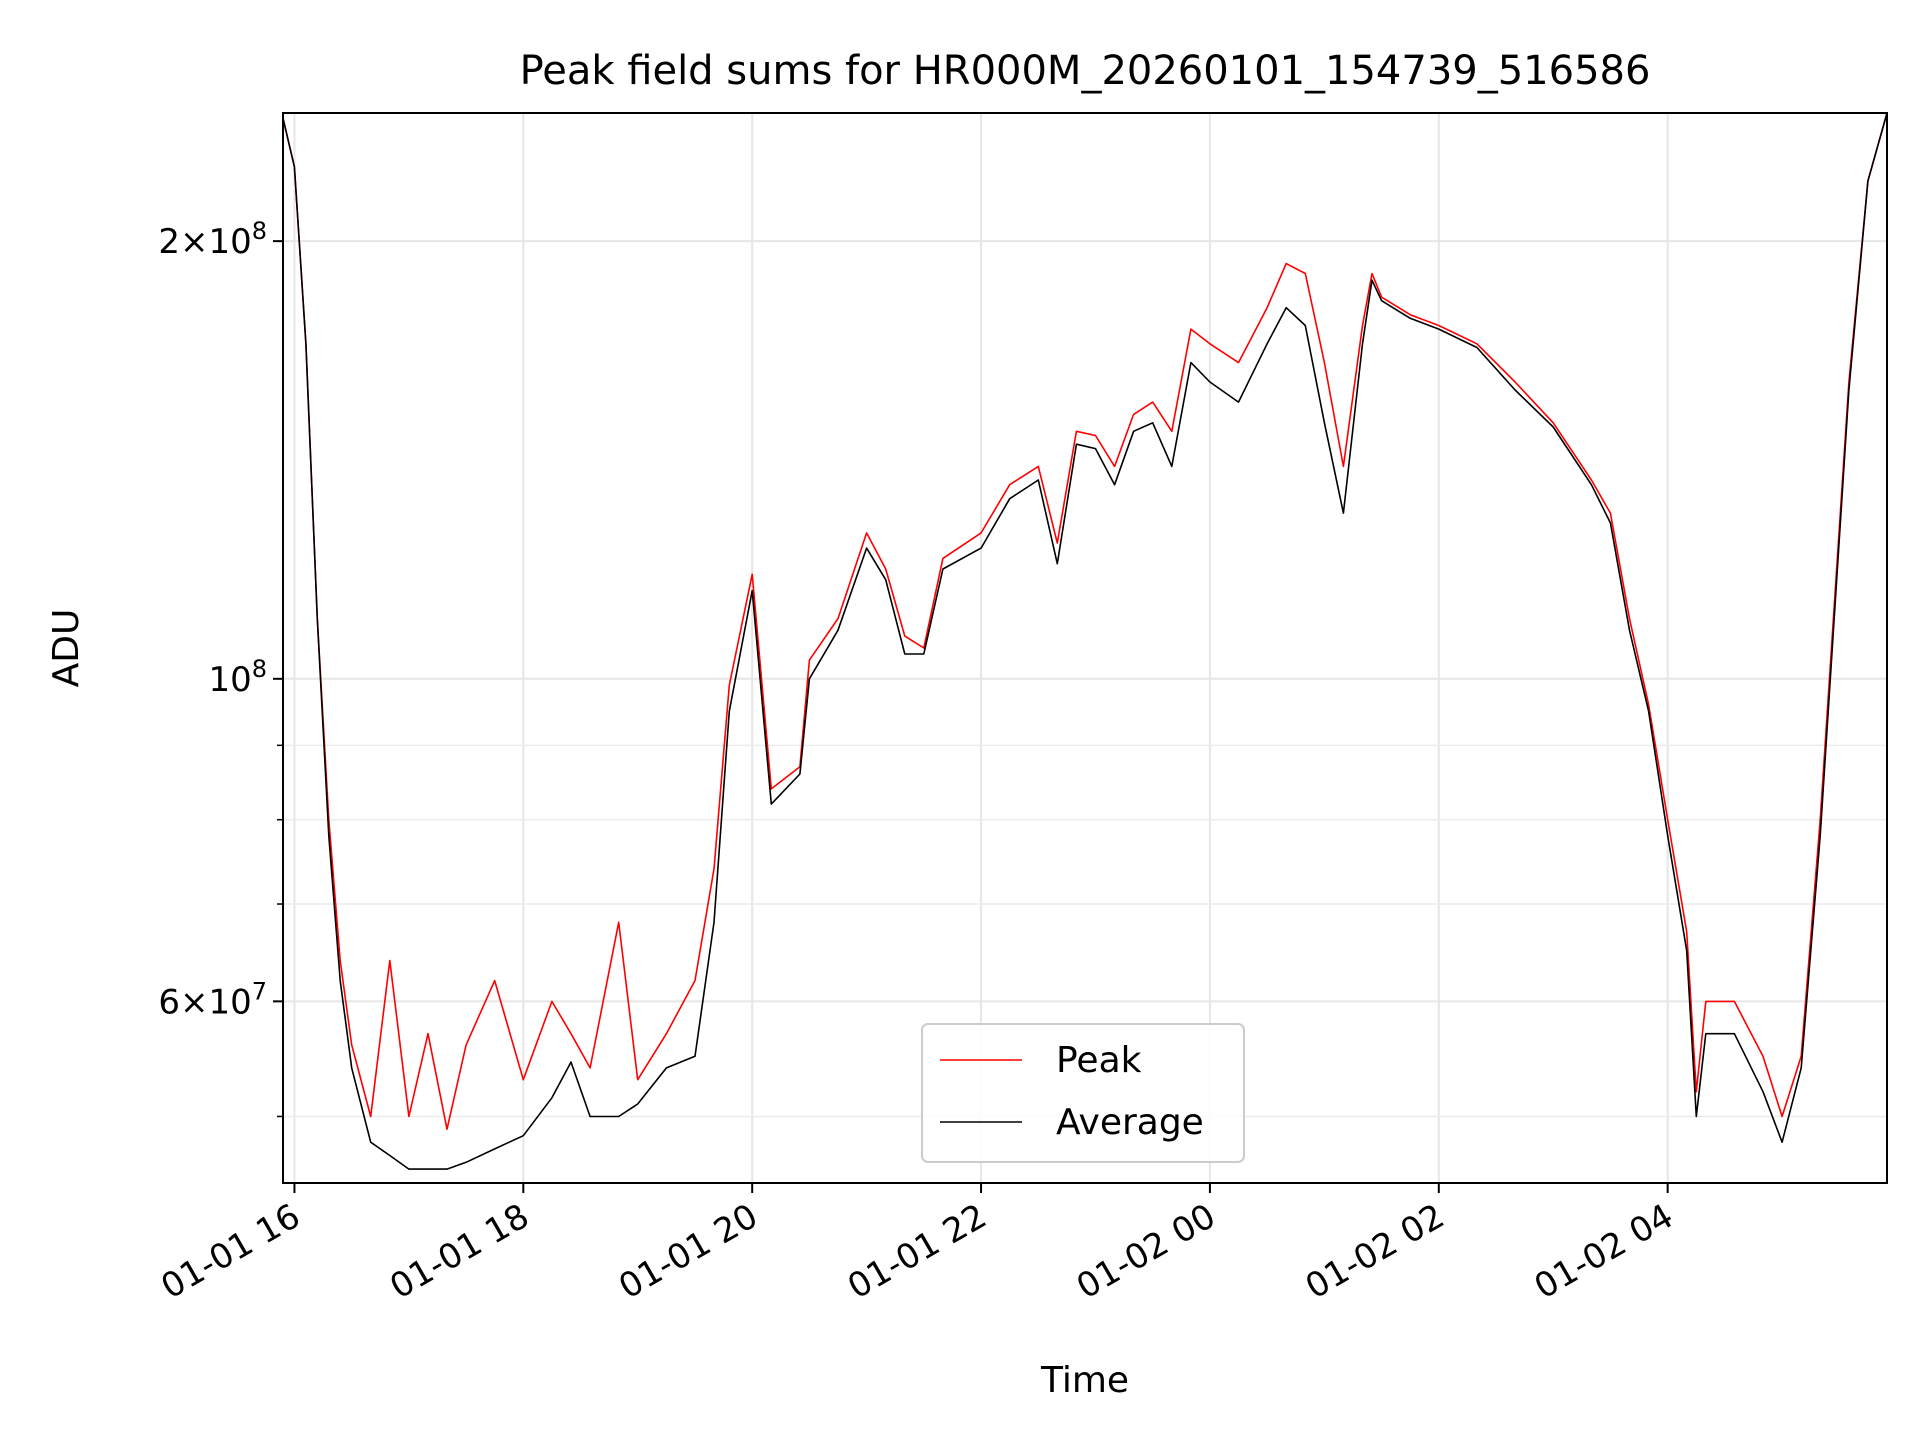 This screenshot has width=1920, height=1440. I want to click on y-tick-label: 2×108, so click(212, 239).